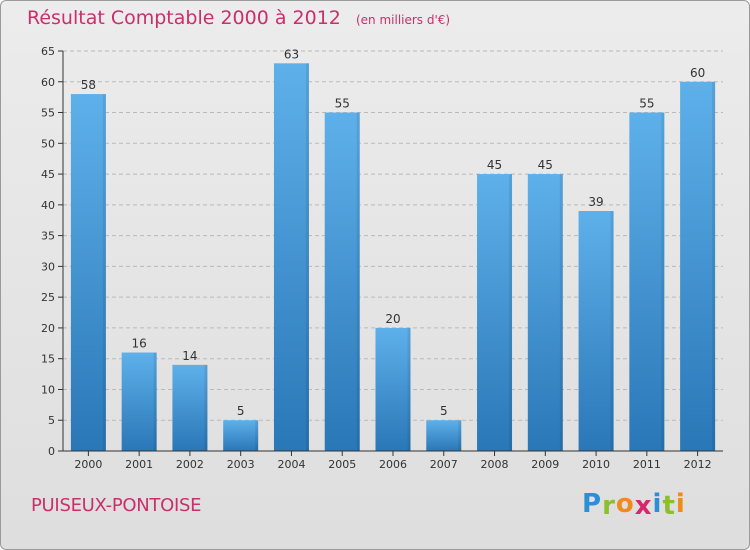  I want to click on chart-subtitle: (en milliers d'€), so click(403, 20).